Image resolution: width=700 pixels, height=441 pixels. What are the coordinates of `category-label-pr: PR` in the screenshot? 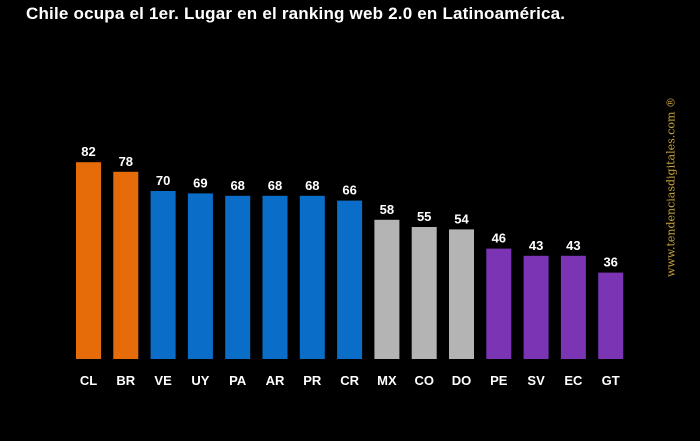 It's located at (312, 380).